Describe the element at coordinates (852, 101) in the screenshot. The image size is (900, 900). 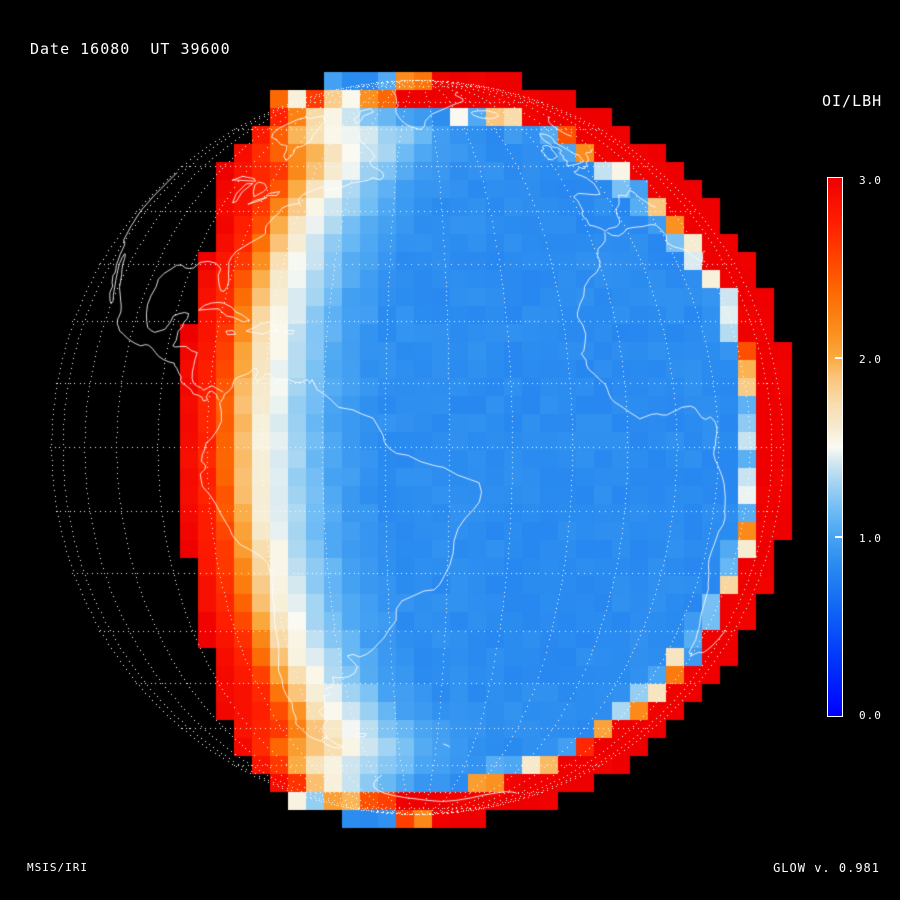
I see `colorbar-title: OI/LBH` at that location.